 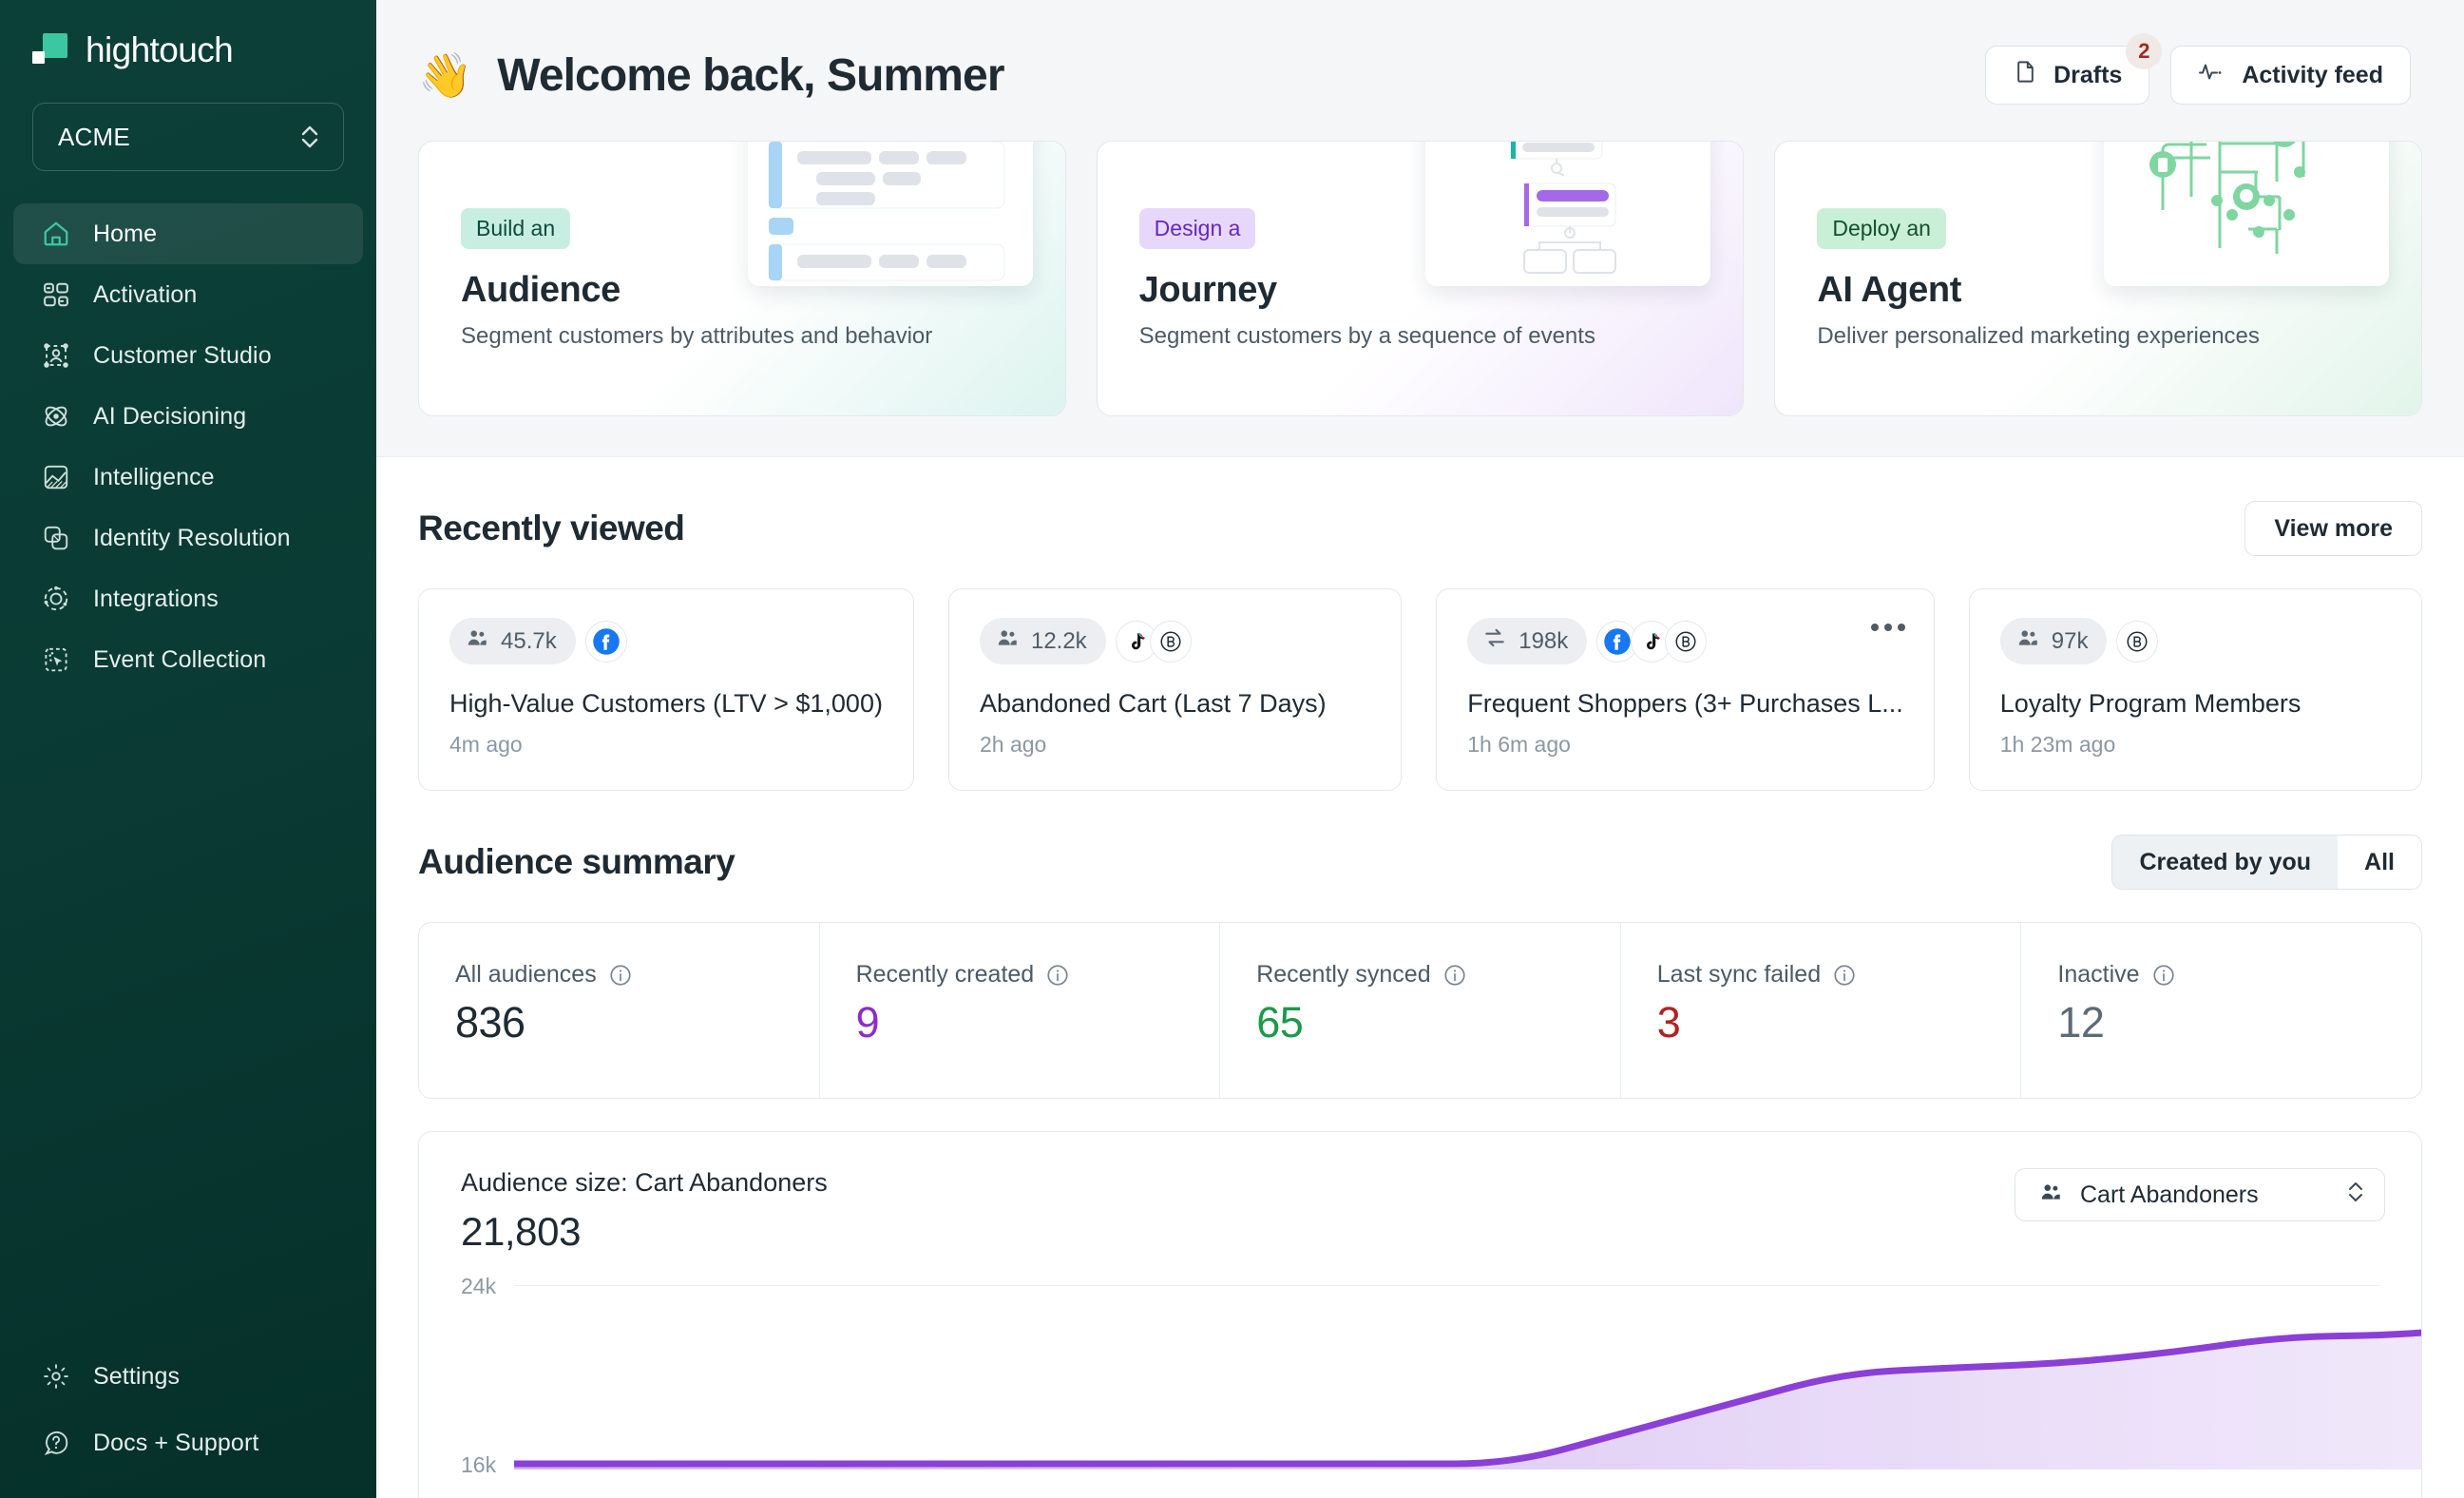 What do you see at coordinates (1686, 641) in the screenshot?
I see `braze-icon` at bounding box center [1686, 641].